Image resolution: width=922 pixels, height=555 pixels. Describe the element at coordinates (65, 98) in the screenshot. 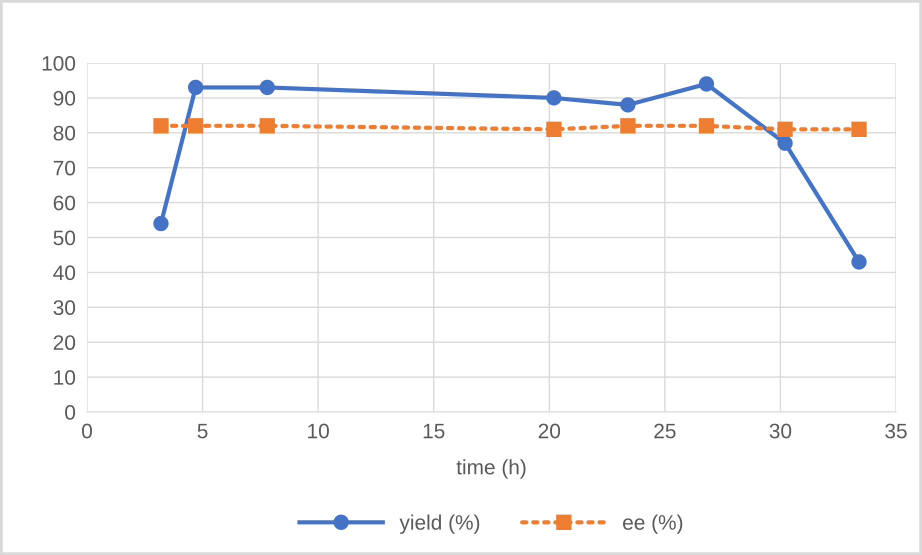

I see `y-tick-label: 90` at that location.